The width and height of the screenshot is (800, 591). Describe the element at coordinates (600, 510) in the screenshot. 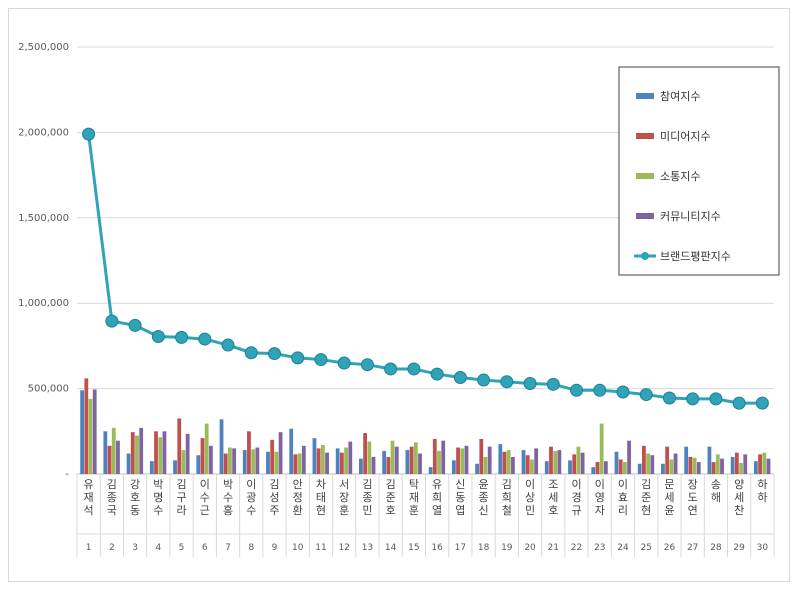

I see `category-label-char: 자` at that location.